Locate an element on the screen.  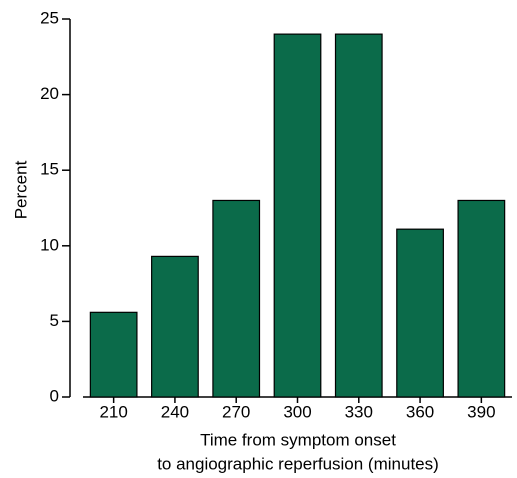
y-tick-label: 10 is located at coordinates (49, 244).